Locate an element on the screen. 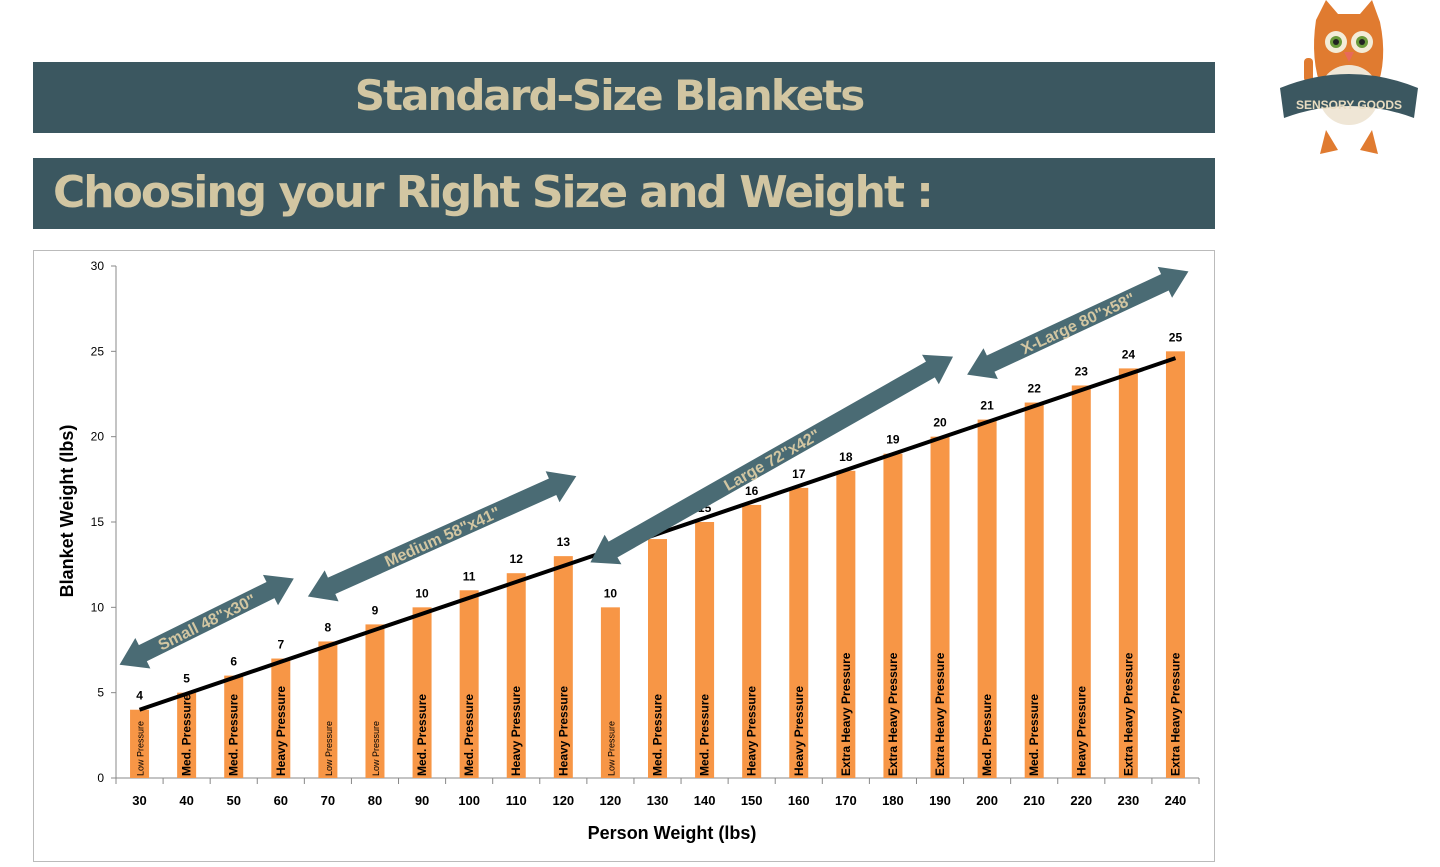 The height and width of the screenshot is (867, 1440). y-tick-label: 10 is located at coordinates (98, 607).